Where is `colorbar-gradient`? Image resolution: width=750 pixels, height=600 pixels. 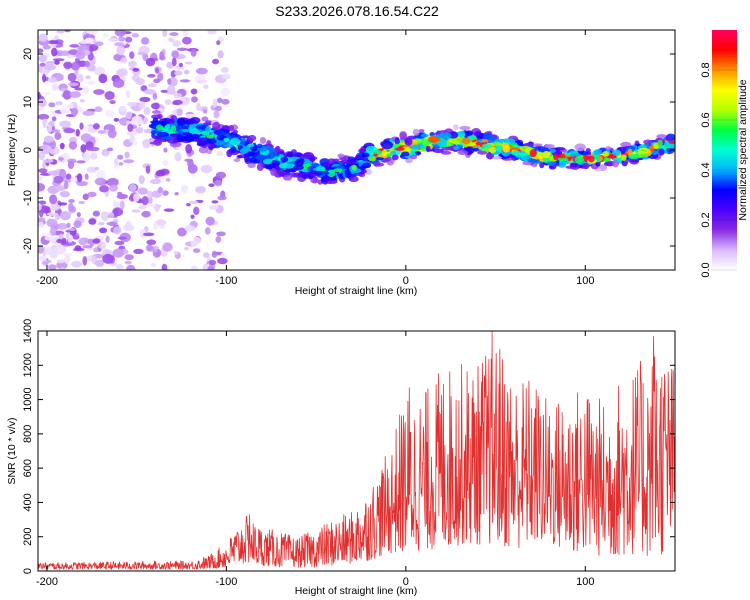
colorbar-gradient is located at coordinates (724, 150).